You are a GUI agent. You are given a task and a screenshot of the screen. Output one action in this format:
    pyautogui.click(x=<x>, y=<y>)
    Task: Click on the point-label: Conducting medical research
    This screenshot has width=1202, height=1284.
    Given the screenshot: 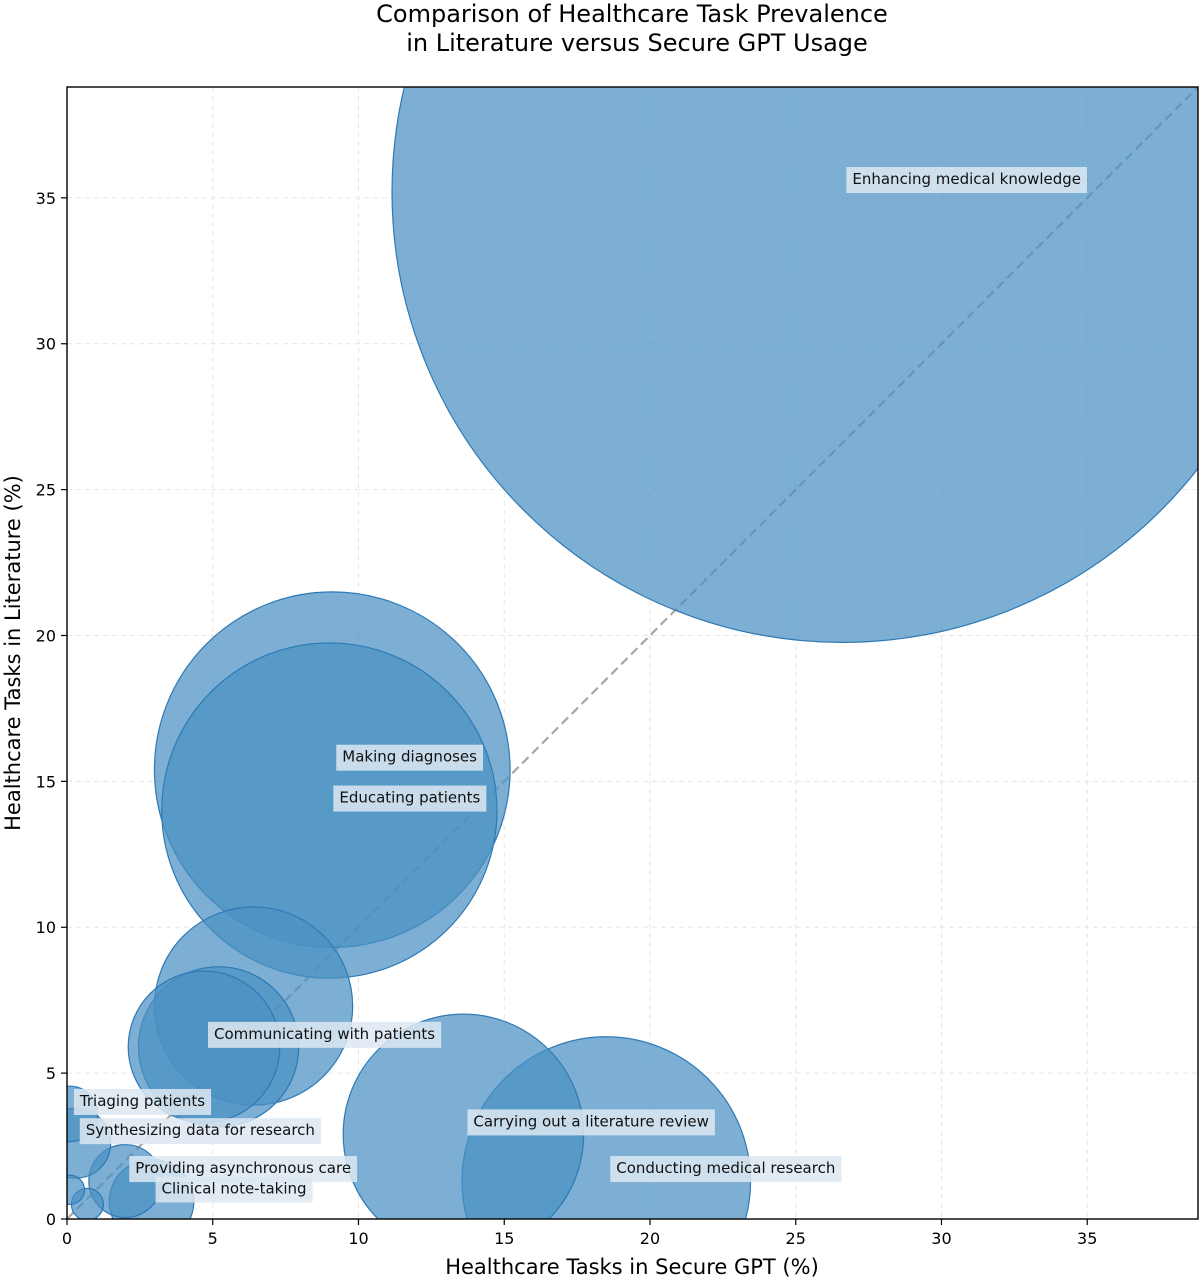 What is the action you would take?
    pyautogui.click(x=726, y=1169)
    